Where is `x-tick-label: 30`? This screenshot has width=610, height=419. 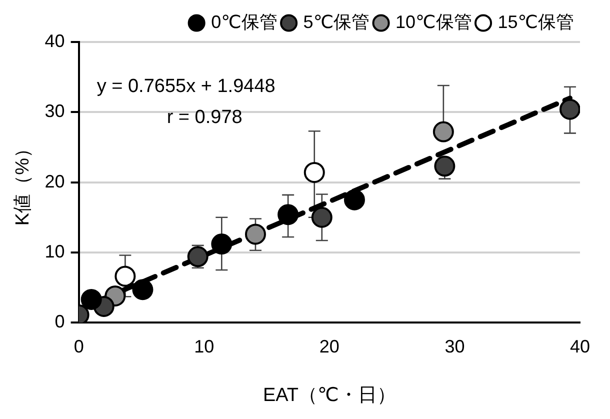
x-tick-label: 30 is located at coordinates (454, 346).